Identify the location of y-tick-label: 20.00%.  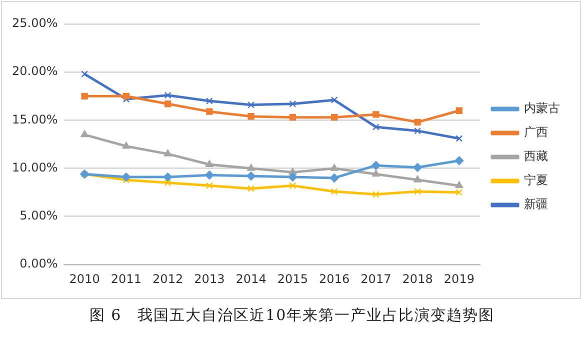
(35, 71).